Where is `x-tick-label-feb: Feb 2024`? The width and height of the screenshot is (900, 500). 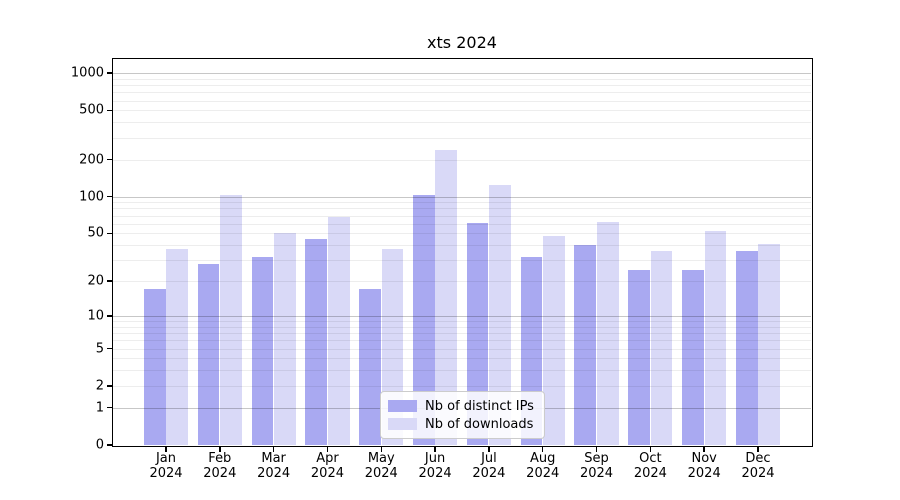 x-tick-label-feb: Feb 2024 is located at coordinates (220, 466).